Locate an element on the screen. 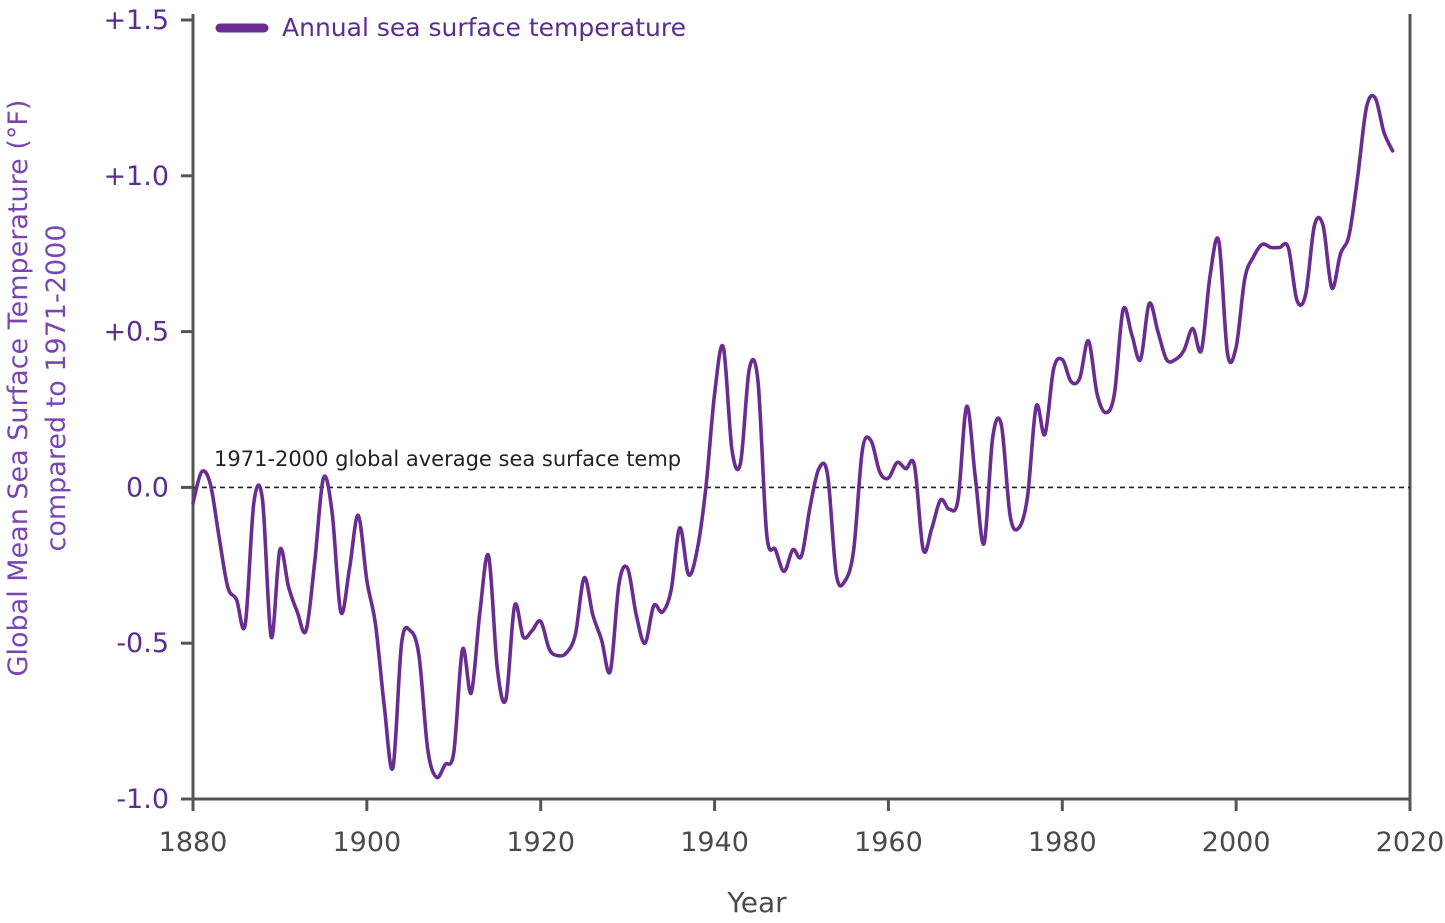 This screenshot has height=923, width=1445. x-tick-label: 1900 is located at coordinates (366, 842).